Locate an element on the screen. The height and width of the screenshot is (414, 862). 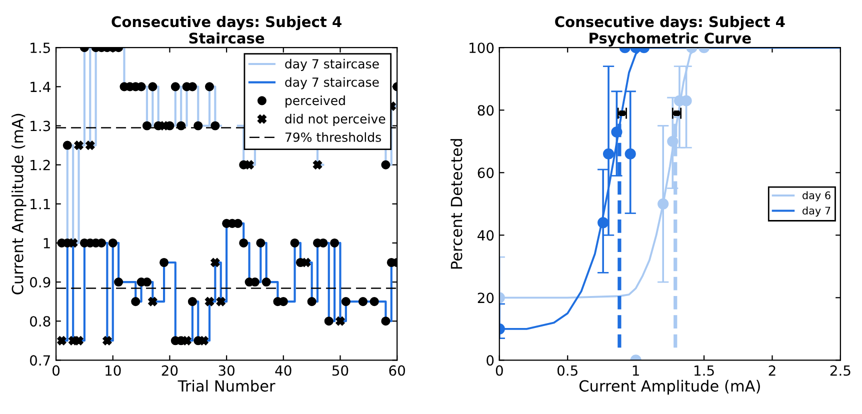
y-tick-label: 1.1 is located at coordinates (40, 204).